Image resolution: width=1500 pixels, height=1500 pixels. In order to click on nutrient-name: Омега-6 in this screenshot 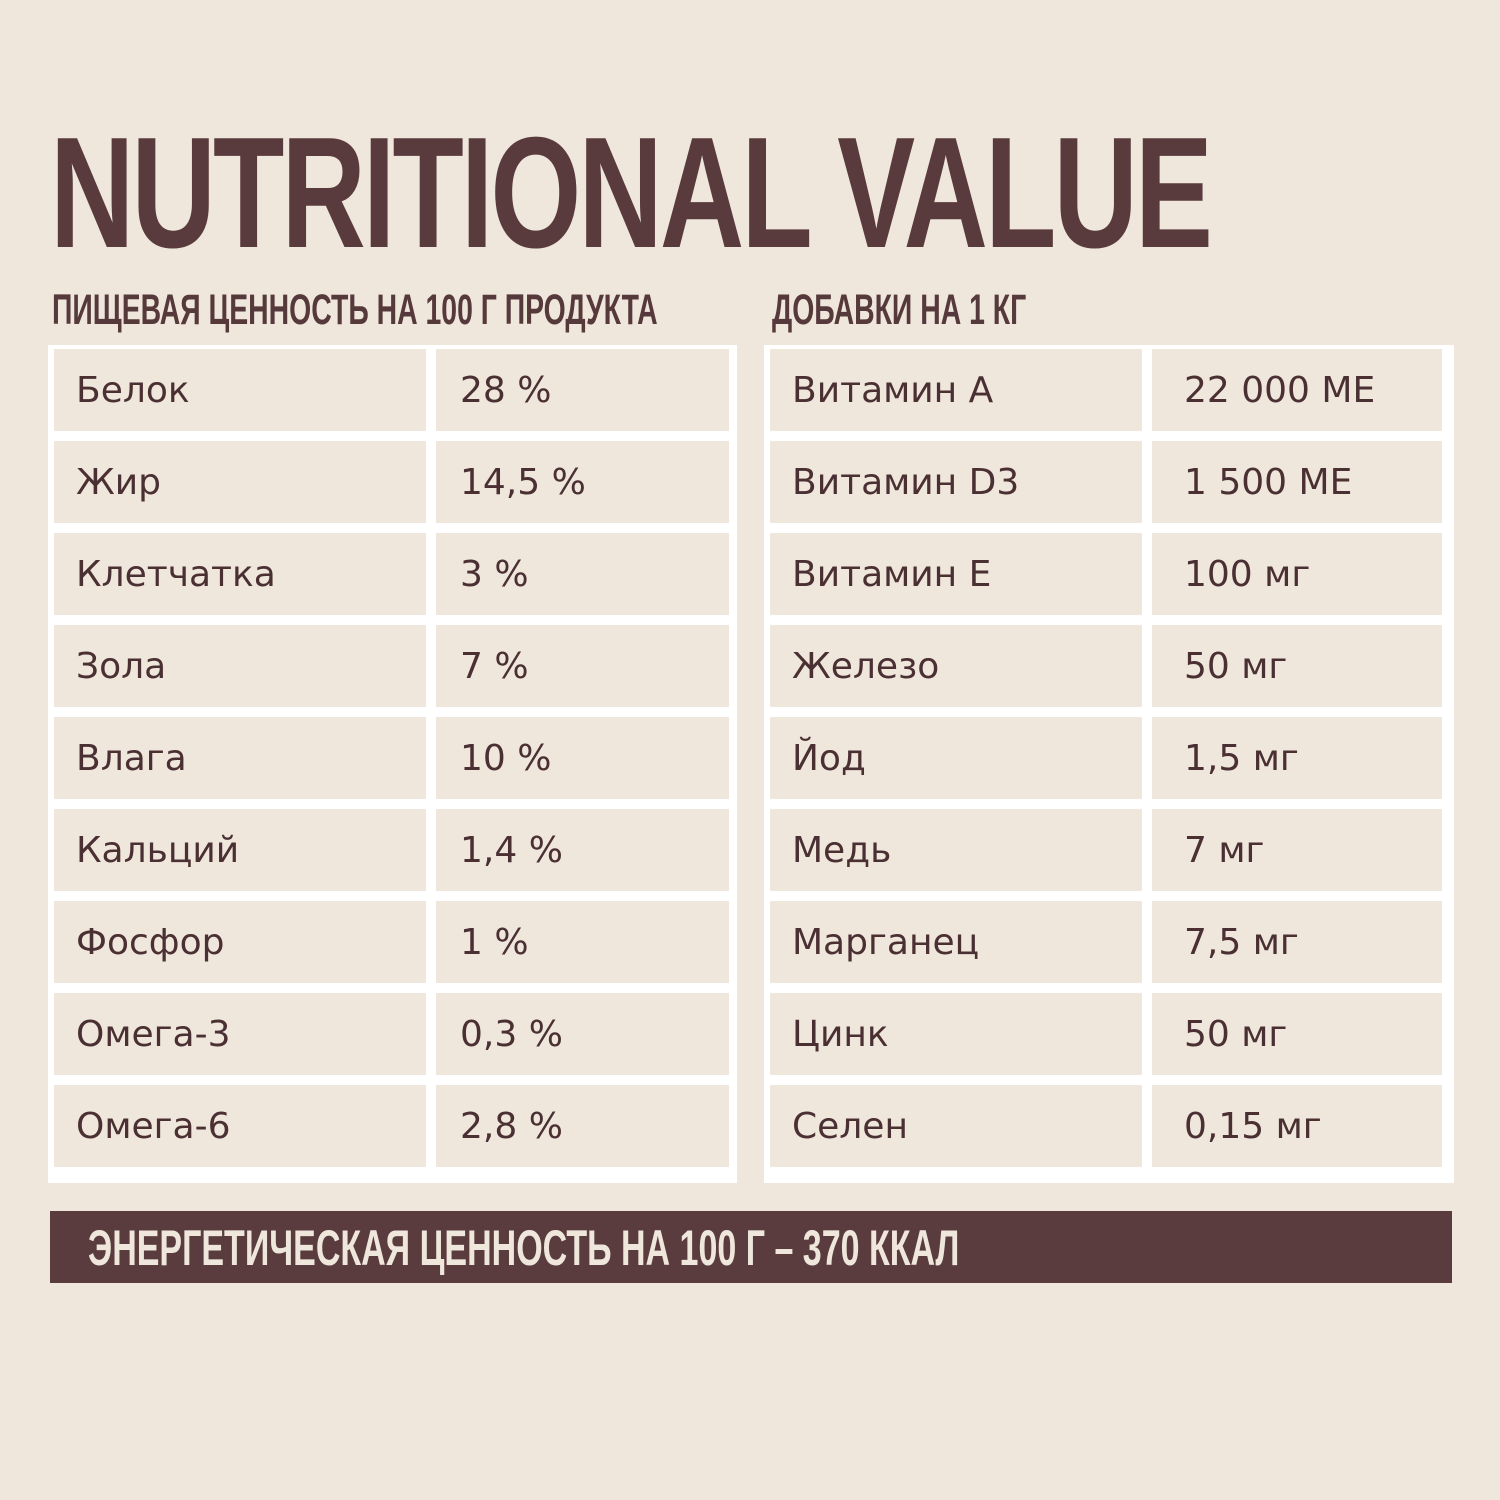, I will do `click(240, 1126)`.